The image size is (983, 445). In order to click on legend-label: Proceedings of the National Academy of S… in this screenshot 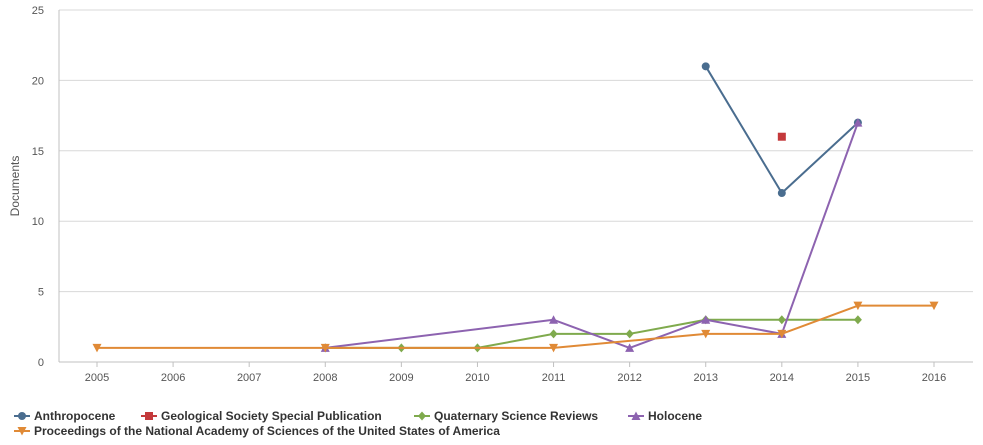, I will do `click(267, 431)`.